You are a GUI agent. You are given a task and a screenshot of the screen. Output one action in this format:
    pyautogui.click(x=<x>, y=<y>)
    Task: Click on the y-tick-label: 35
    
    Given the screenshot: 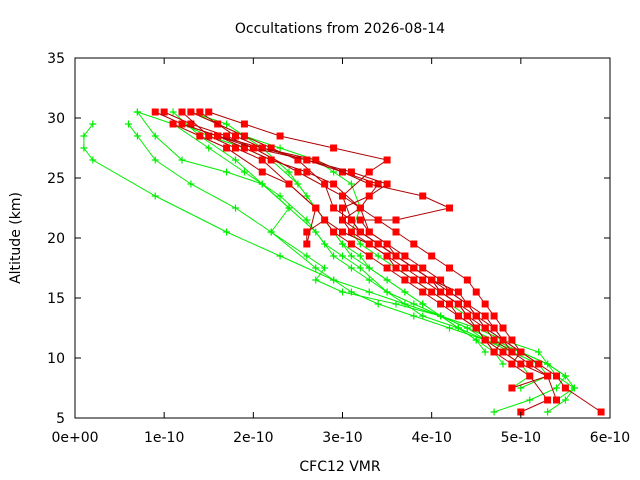 What is the action you would take?
    pyautogui.click(x=56, y=59)
    